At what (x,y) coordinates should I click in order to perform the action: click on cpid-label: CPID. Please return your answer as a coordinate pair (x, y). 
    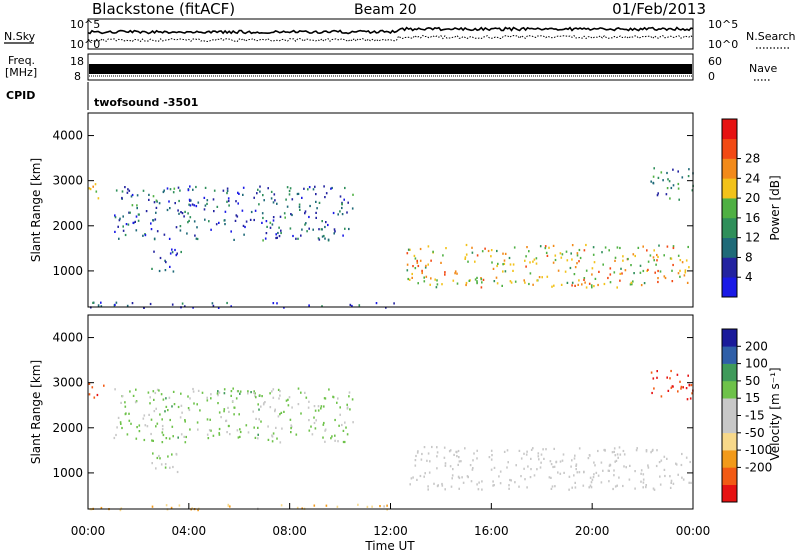
    Looking at the image, I should click on (20, 95).